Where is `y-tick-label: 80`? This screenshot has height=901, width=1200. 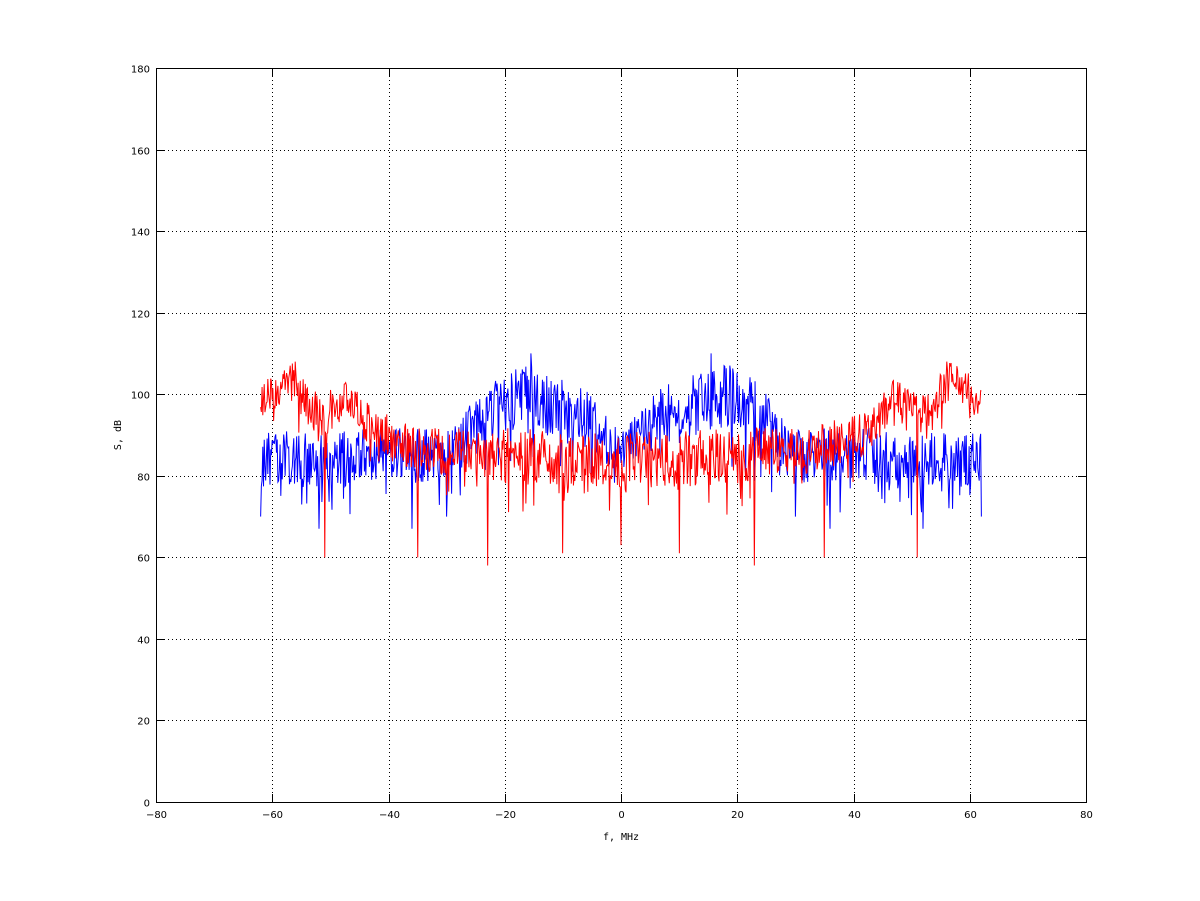 y-tick-label: 80 is located at coordinates (143, 478).